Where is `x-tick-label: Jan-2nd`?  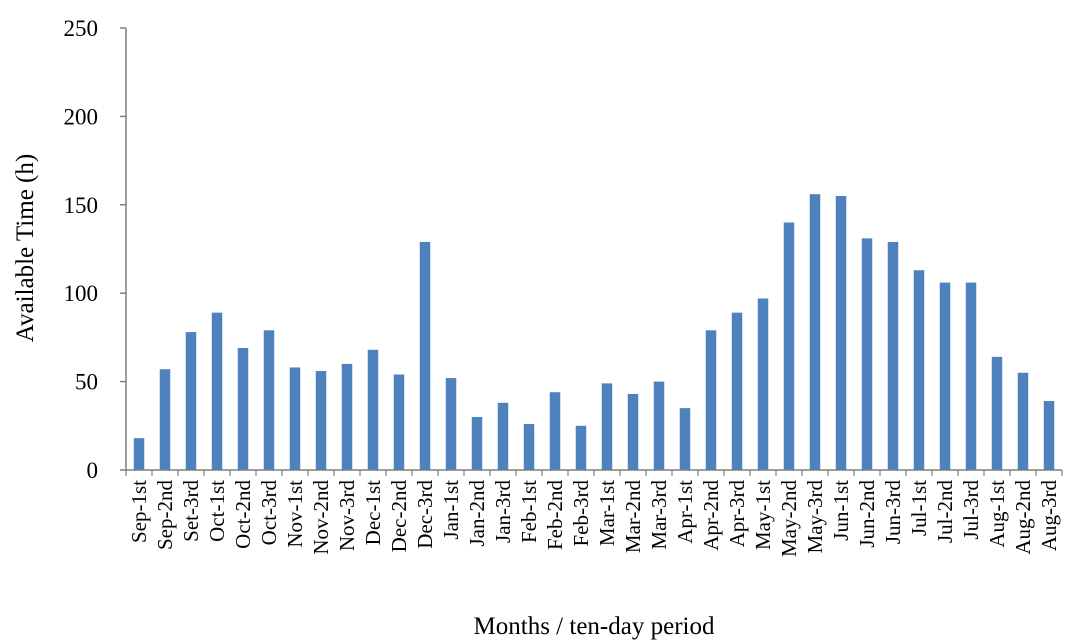
x-tick-label: Jan-2nd is located at coordinates (477, 513).